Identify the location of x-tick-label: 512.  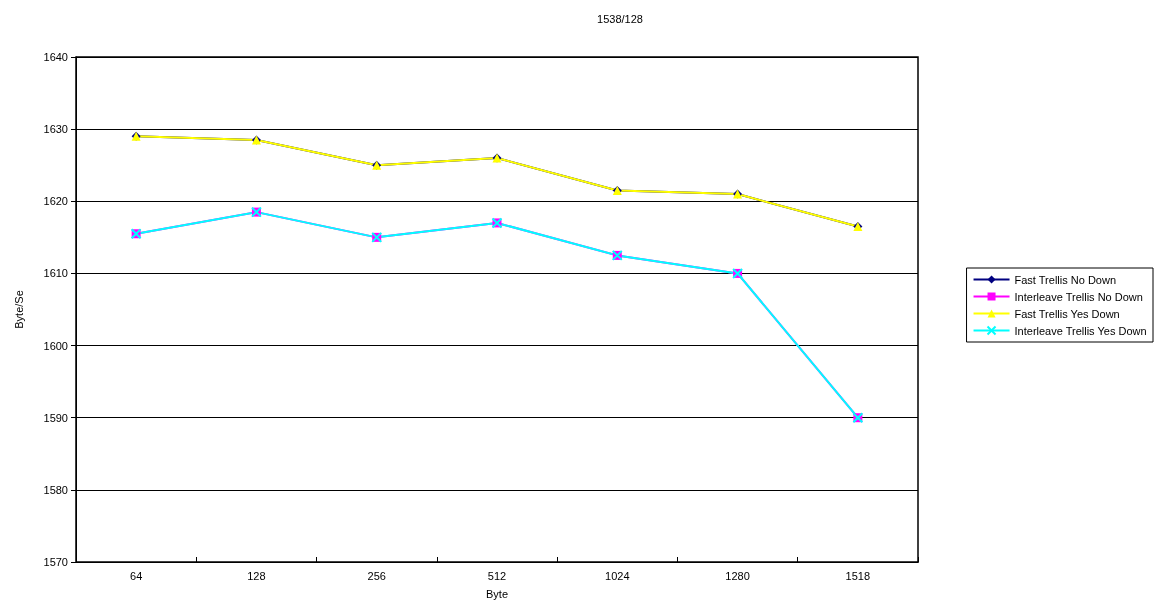
(497, 575).